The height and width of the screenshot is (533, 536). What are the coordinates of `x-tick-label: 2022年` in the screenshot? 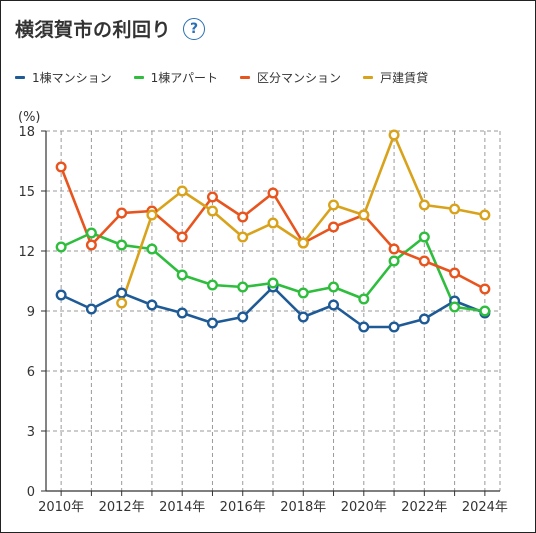 It's located at (424, 507).